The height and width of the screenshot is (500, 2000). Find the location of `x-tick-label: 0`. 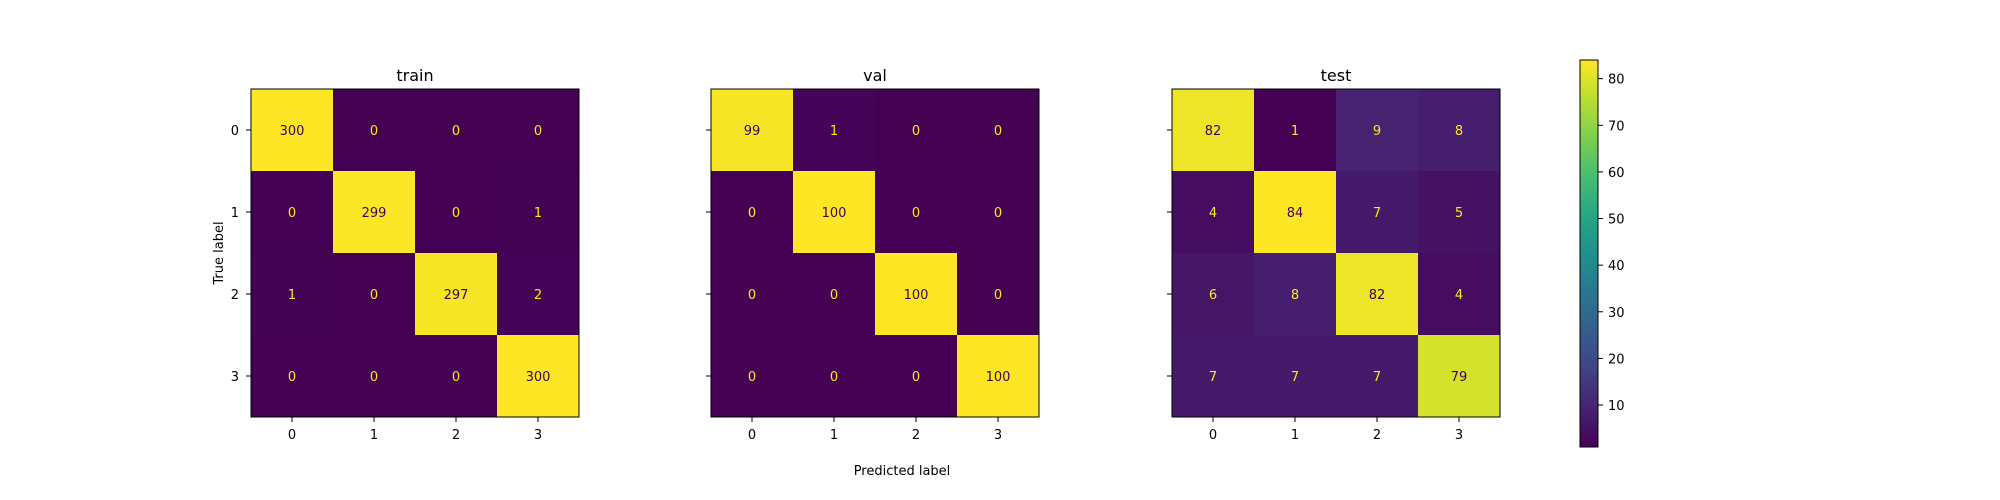

x-tick-label: 0 is located at coordinates (752, 435).